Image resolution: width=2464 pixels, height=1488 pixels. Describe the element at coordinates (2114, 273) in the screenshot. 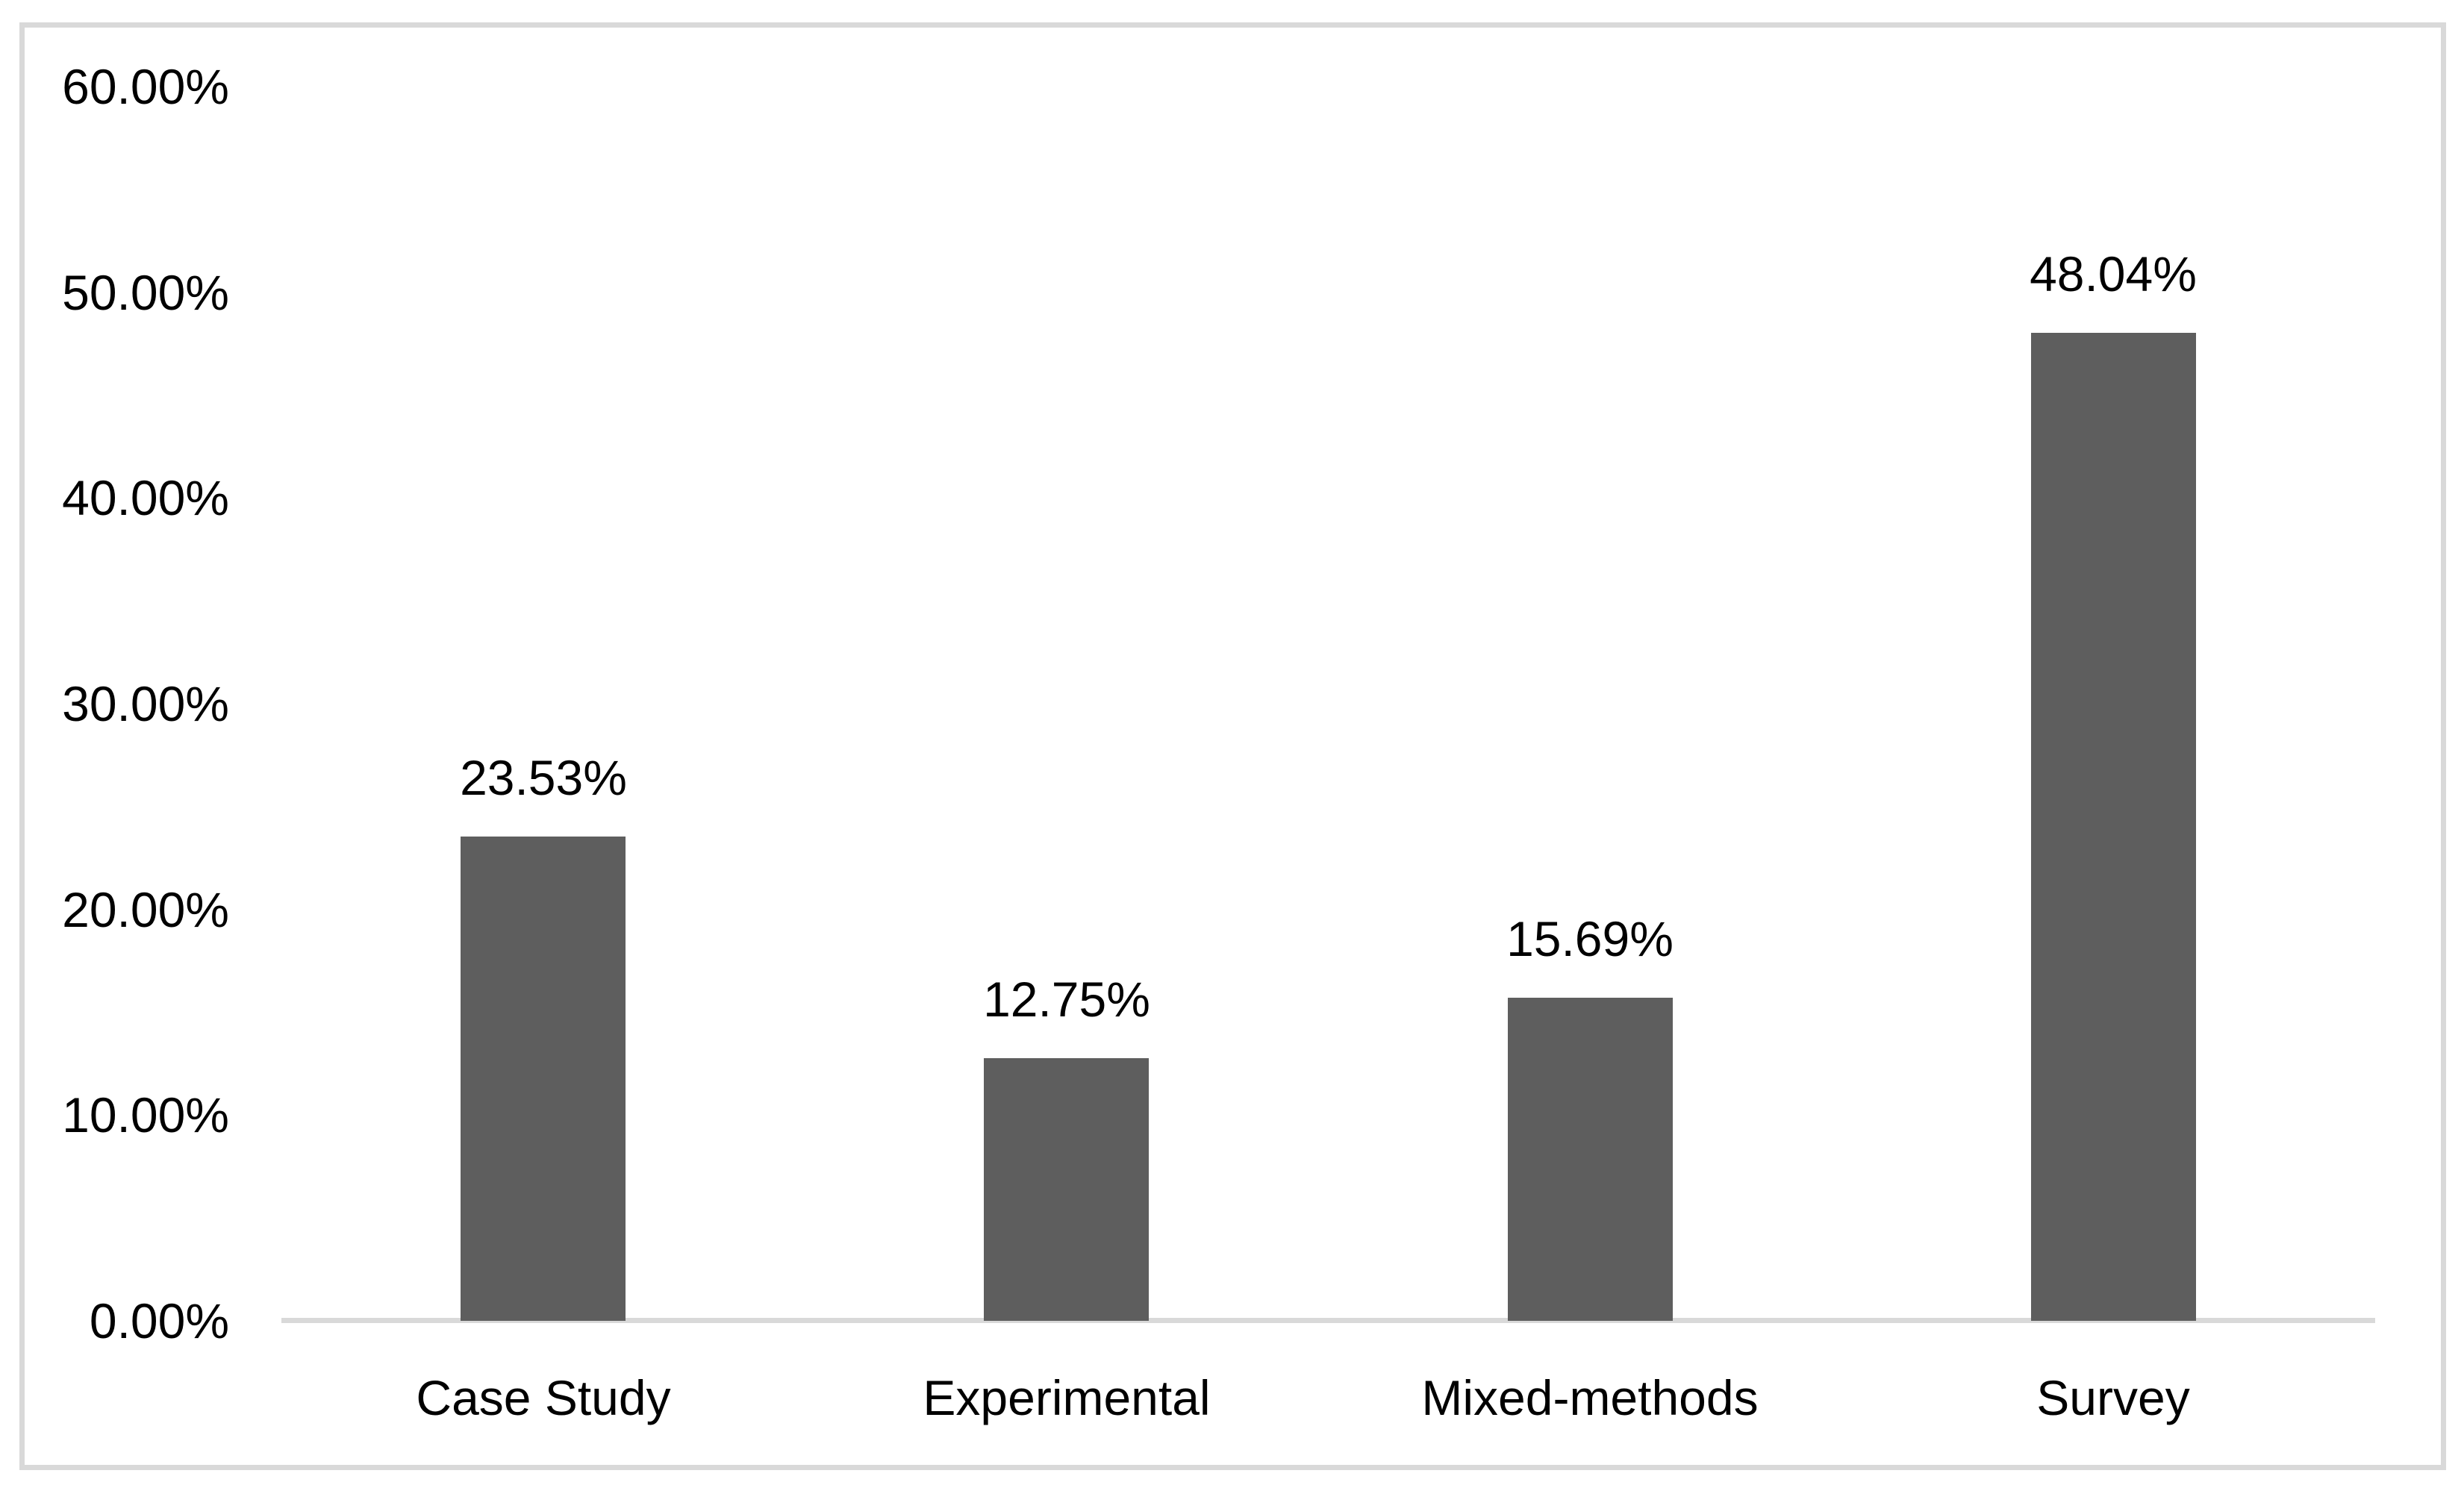

I see `bar-value-label: 48.04%` at that location.